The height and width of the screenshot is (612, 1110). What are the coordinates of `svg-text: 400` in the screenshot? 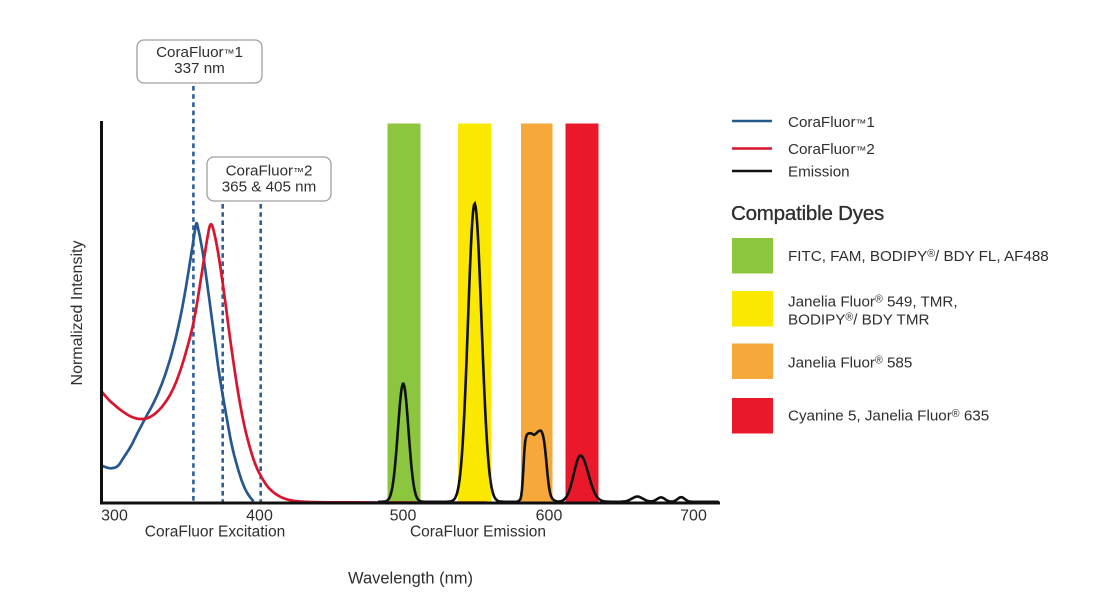 It's located at (259, 516).